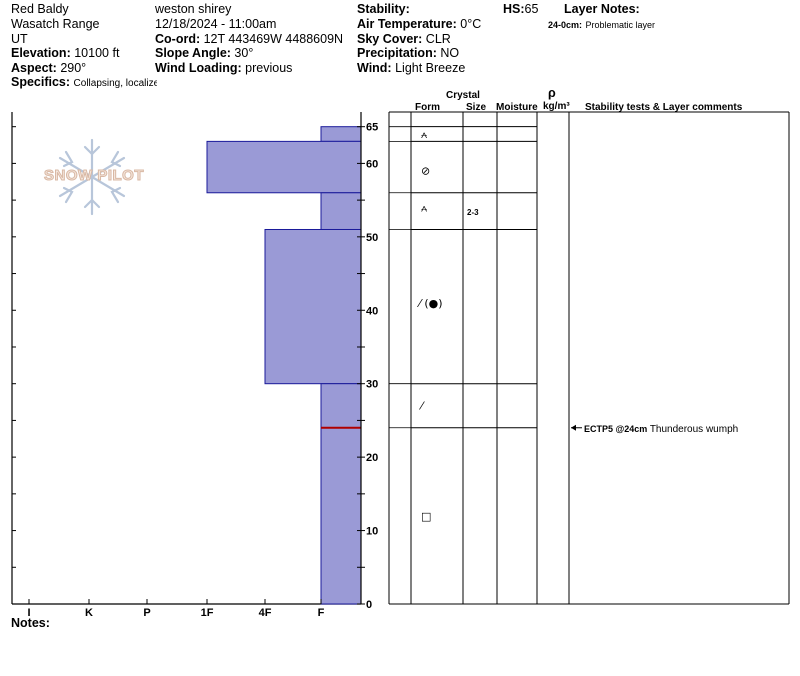 The width and height of the screenshot is (800, 676). Describe the element at coordinates (265, 613) in the screenshot. I see `hardness-tick-label: 4F` at that location.